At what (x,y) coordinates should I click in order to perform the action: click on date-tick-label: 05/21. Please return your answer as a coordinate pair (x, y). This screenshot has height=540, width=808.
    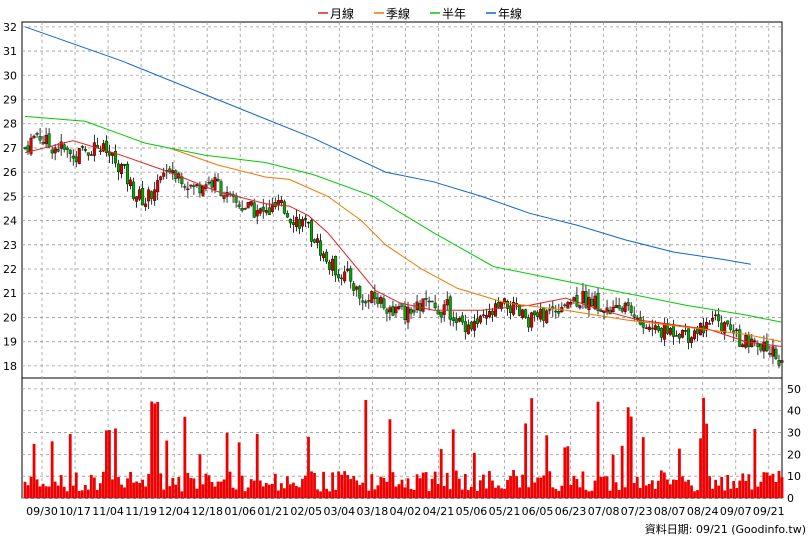
    Looking at the image, I should click on (505, 511).